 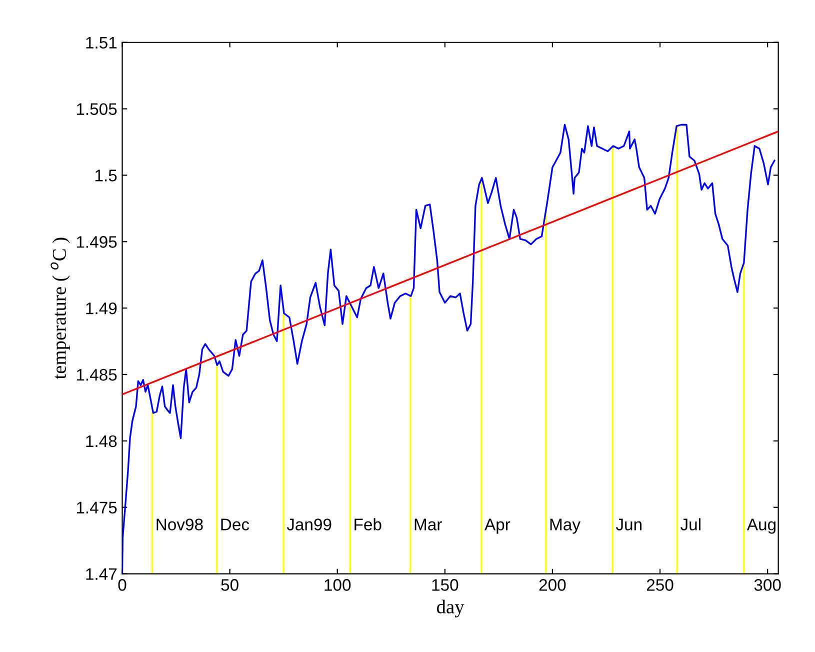 I want to click on y-tick-label: 1.48, so click(x=101, y=441).